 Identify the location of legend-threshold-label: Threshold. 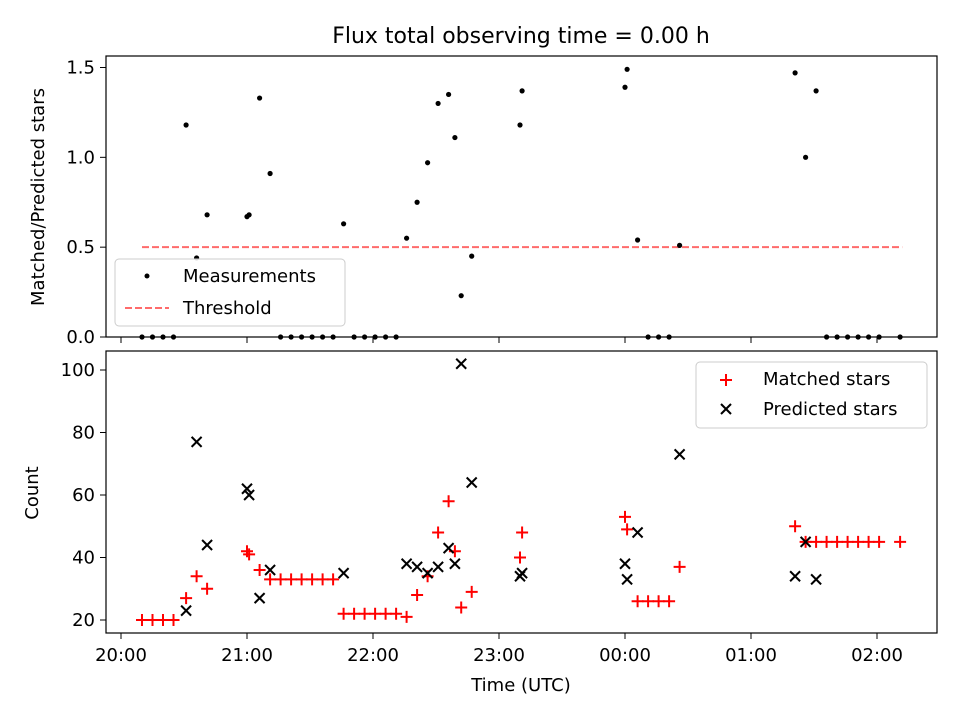
(227, 308).